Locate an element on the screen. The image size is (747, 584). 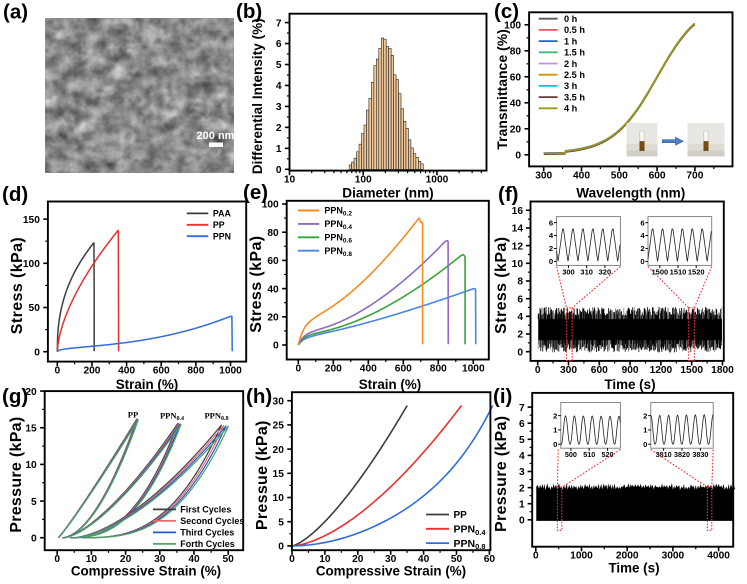
svg-text: 400 is located at coordinates (368, 369).